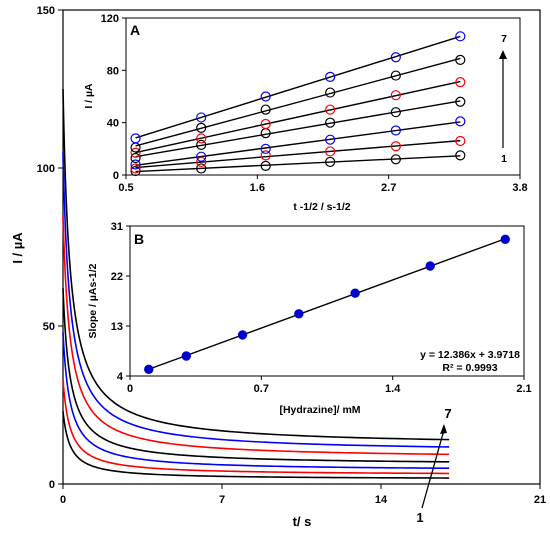  Describe the element at coordinates (125, 188) in the screenshot. I see `inset-a-x-tick-label-0: 0.5` at that location.